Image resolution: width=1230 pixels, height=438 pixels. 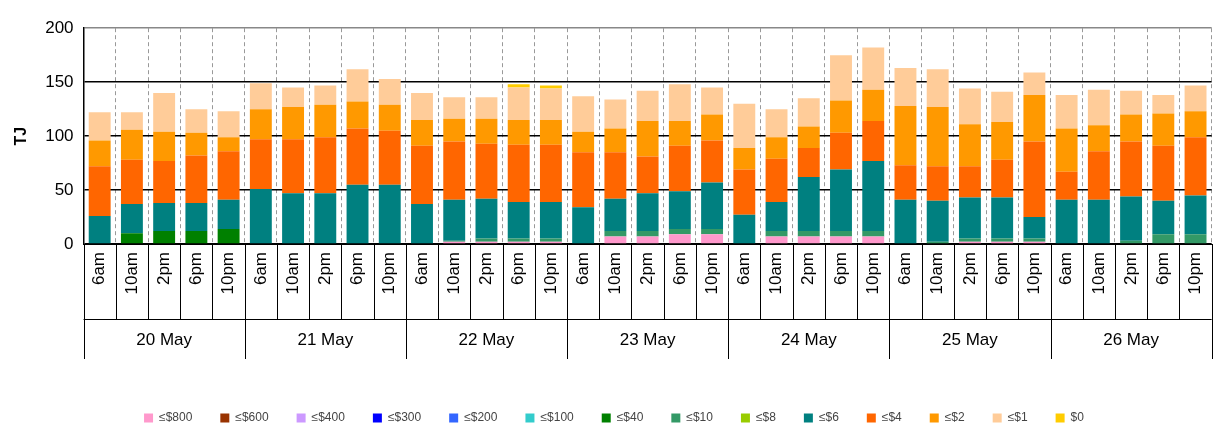 I want to click on legend-label: ≤$4, so click(x=892, y=417).